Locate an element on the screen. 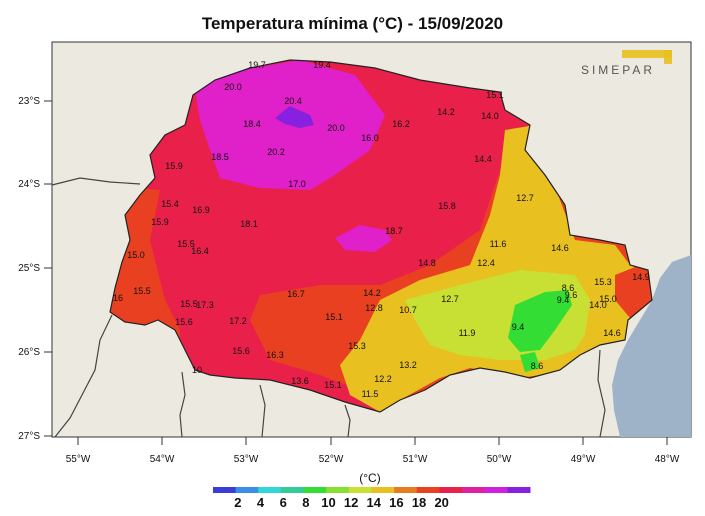 This screenshot has width=705, height=516. legend-label: 12 is located at coordinates (351, 502).